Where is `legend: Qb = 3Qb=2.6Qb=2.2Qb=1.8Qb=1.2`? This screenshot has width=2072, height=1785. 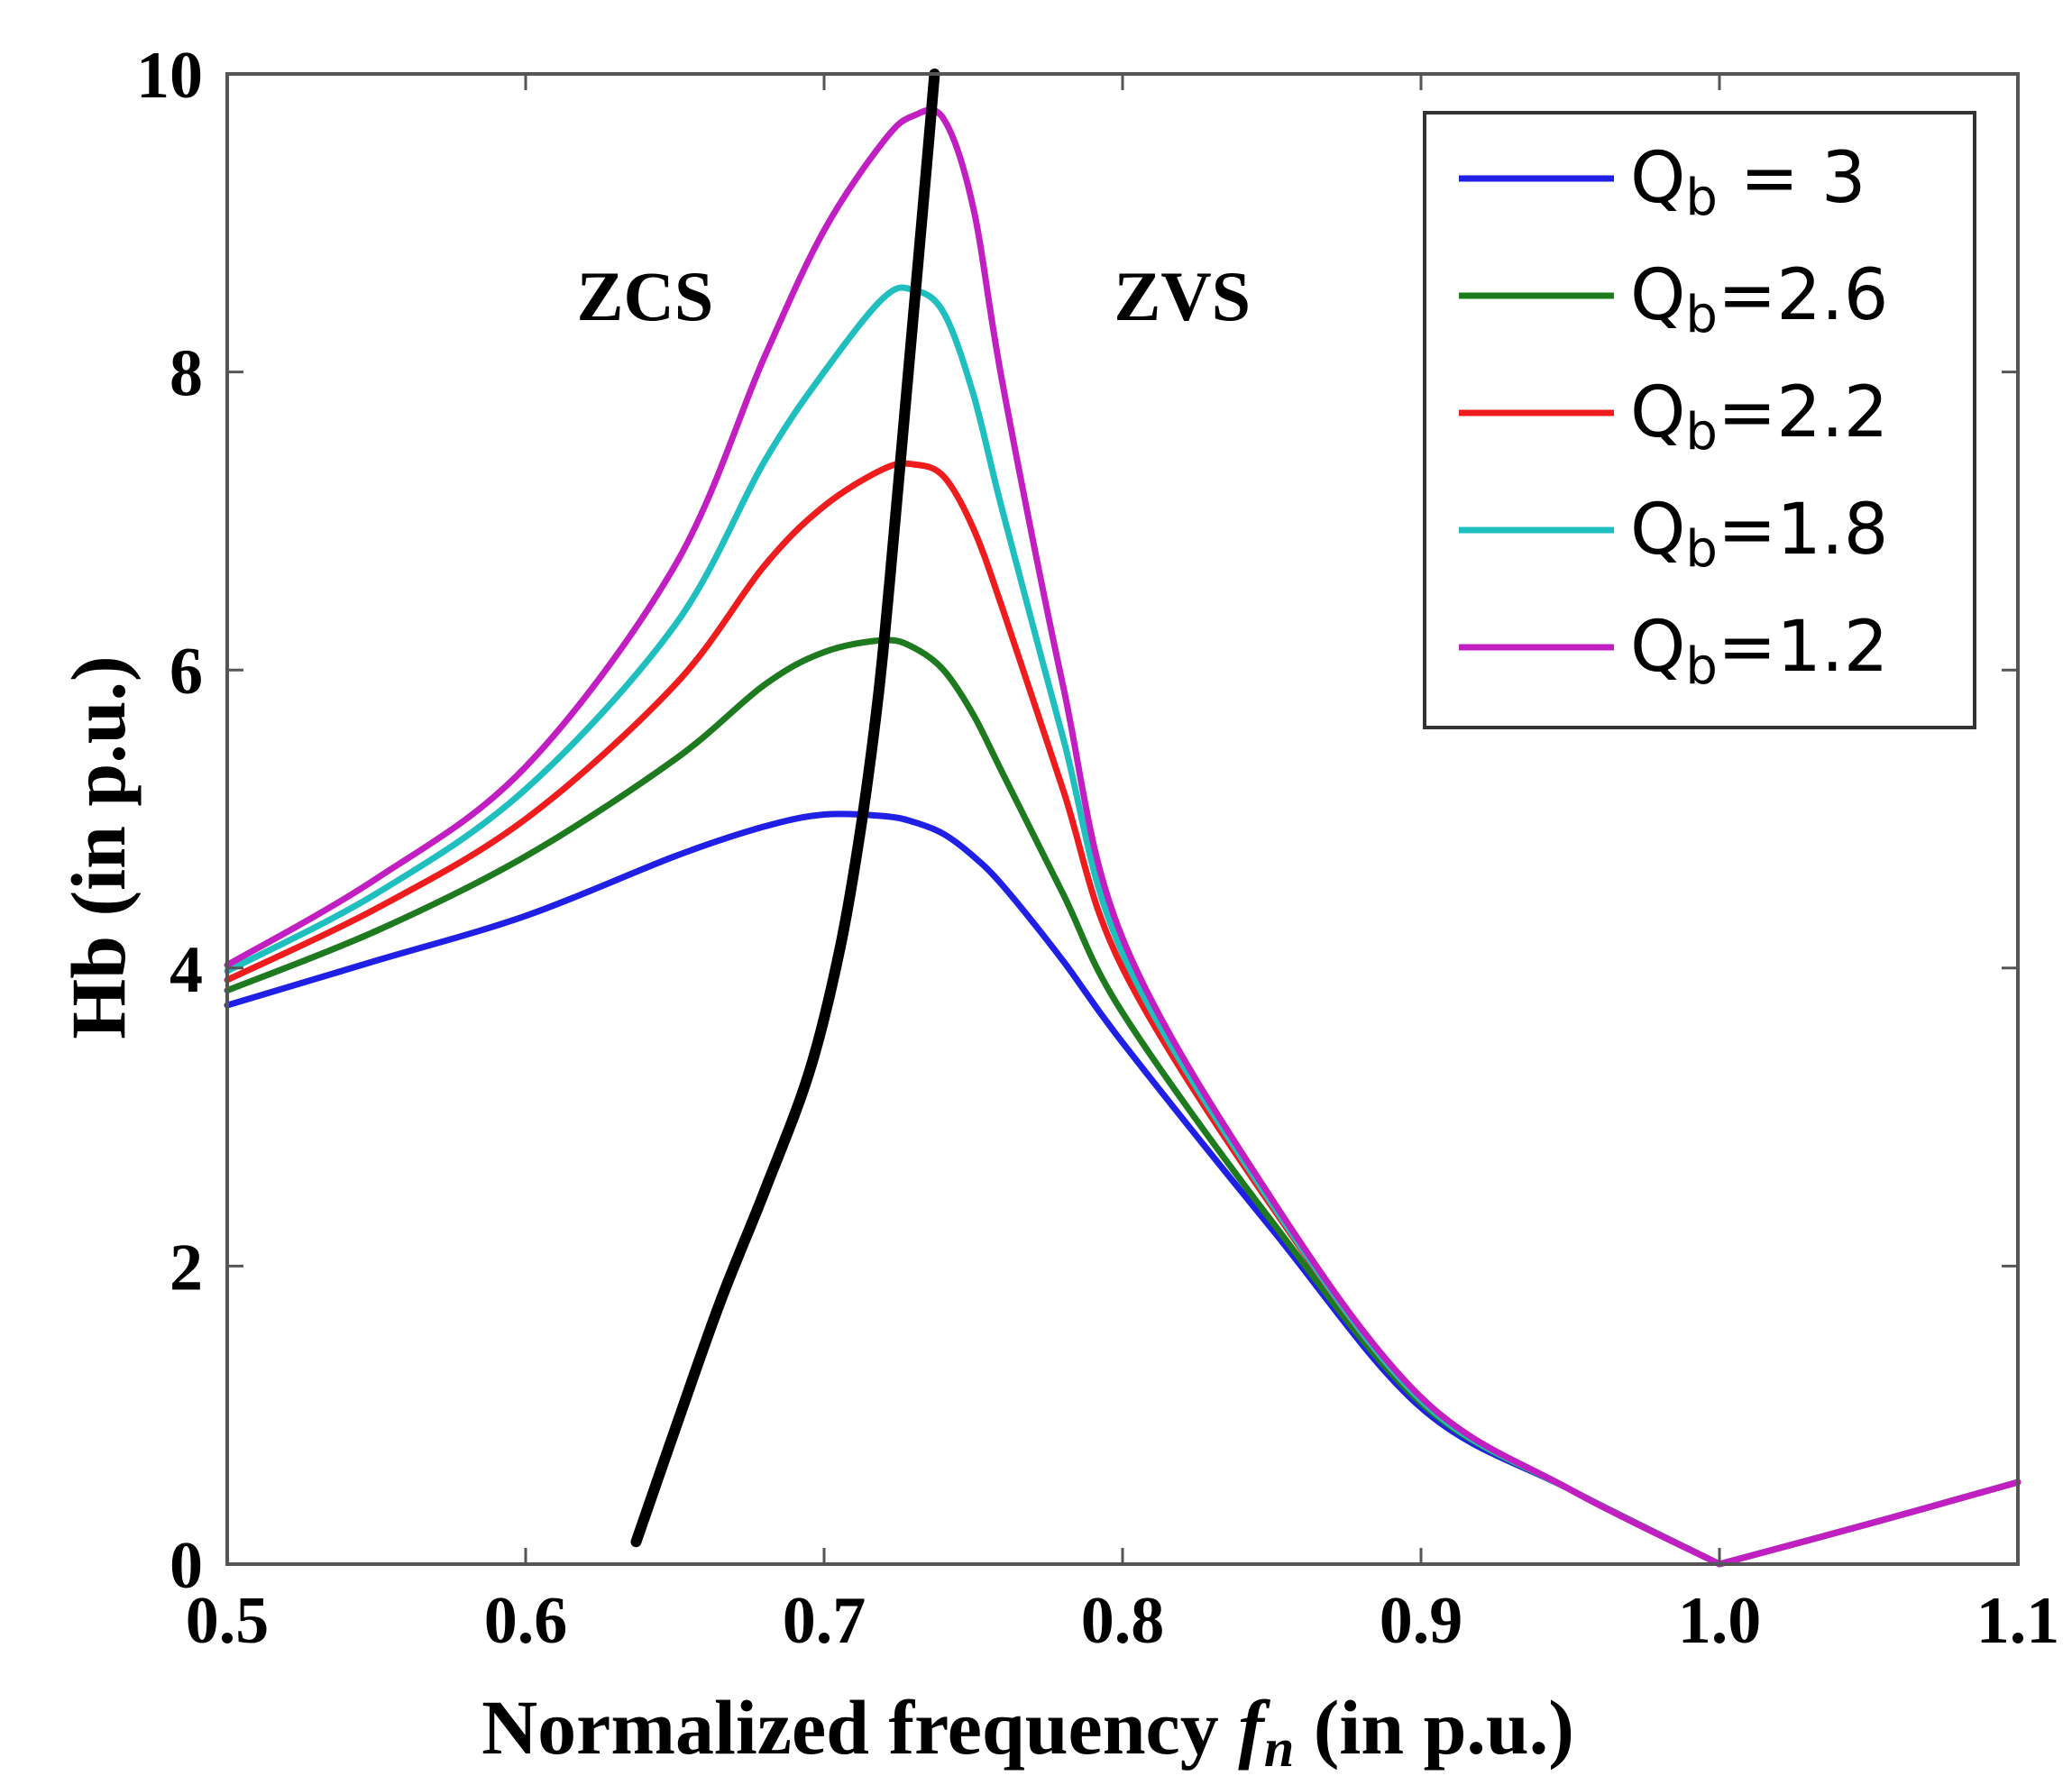 legend: Qb = 3Qb=2.6Qb=2.2Qb=1.8Qb=1.2 is located at coordinates (1699, 420).